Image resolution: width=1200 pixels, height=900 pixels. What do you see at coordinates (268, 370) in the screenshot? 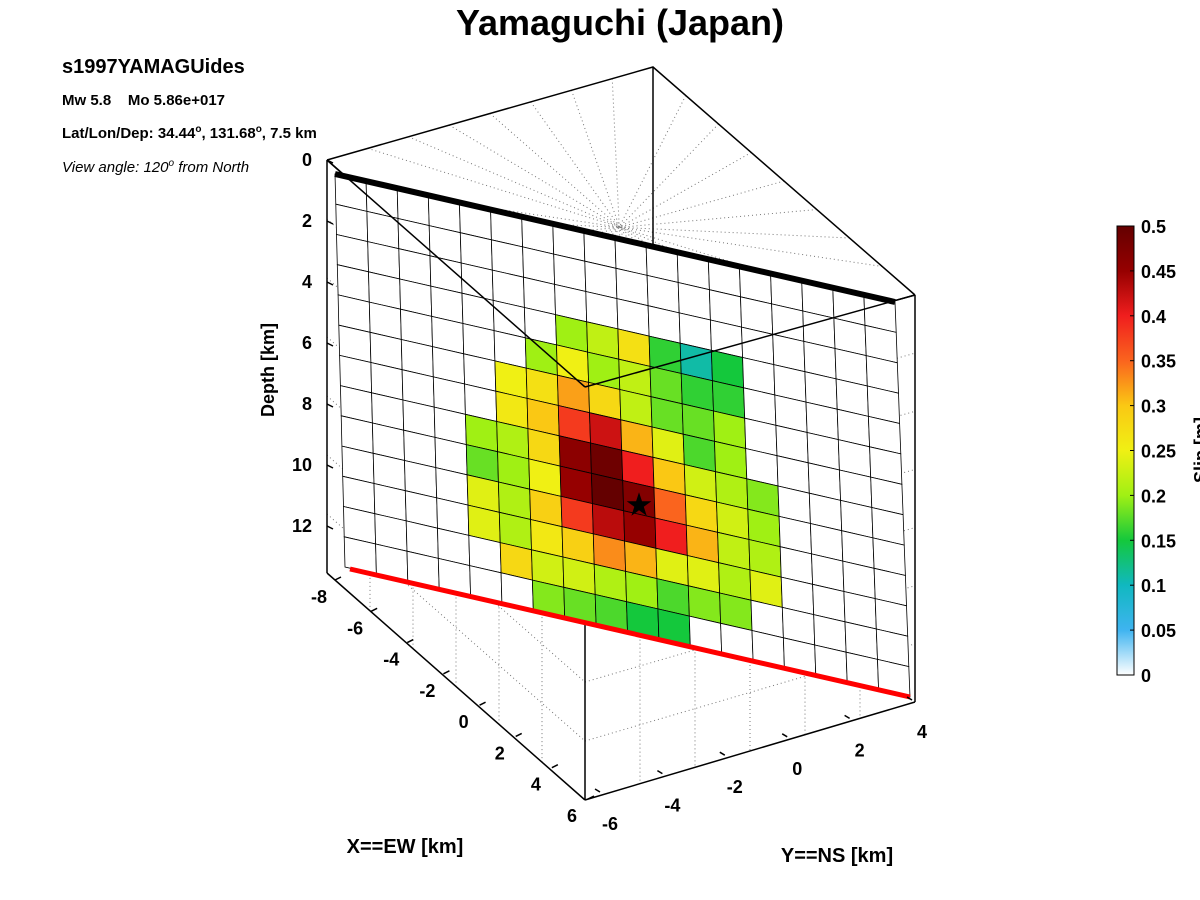
I see `depth-axis-title: Depth [km]` at bounding box center [268, 370].